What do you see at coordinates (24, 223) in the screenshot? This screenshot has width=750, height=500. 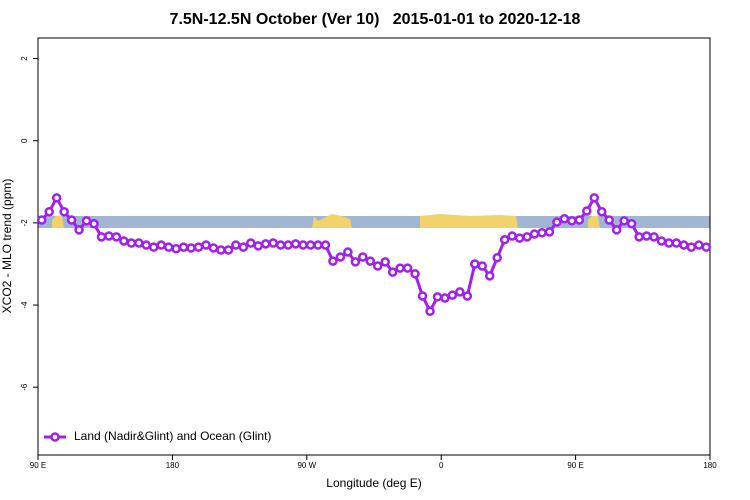 I see `y-tick-label: -2` at bounding box center [24, 223].